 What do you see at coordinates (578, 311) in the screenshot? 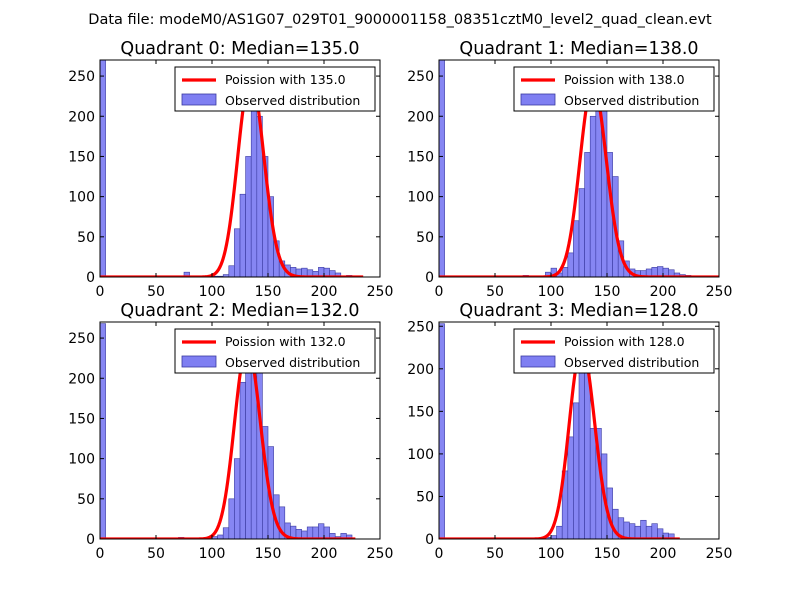
I see `panel-title: Quadrant 3: Median=128.0` at bounding box center [578, 311].